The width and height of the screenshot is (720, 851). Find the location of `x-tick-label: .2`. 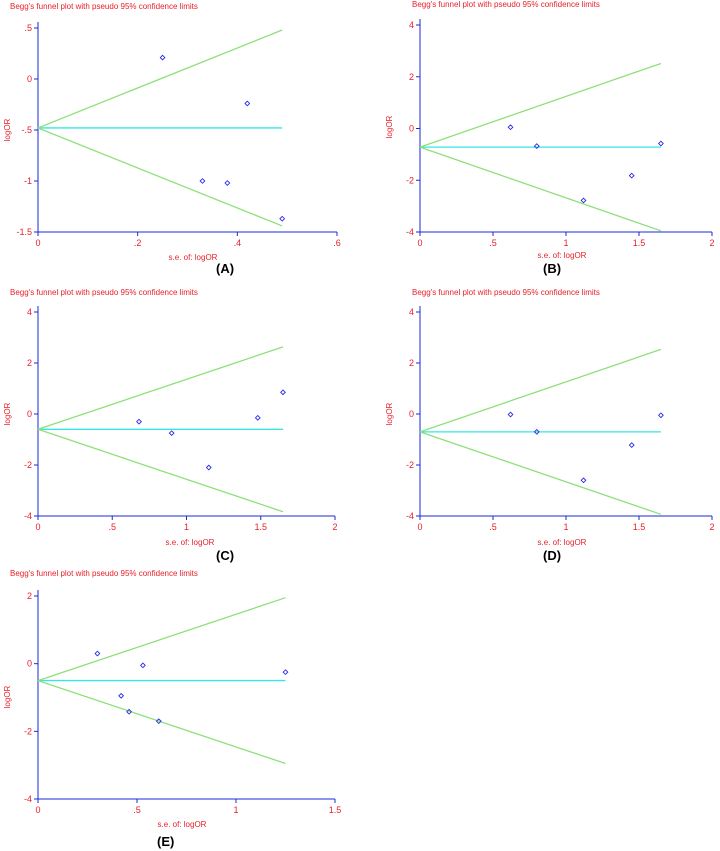

x-tick-label: .2 is located at coordinates (138, 243).